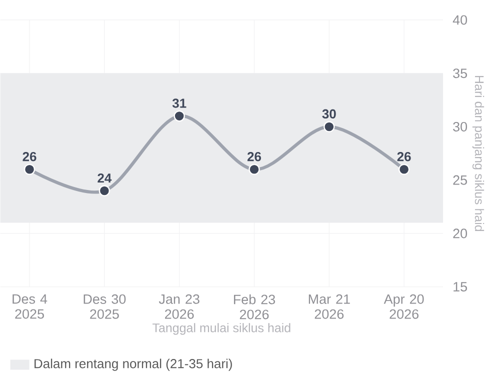 This screenshot has height=391, width=489. I want to click on data-label: 24, so click(105, 178).